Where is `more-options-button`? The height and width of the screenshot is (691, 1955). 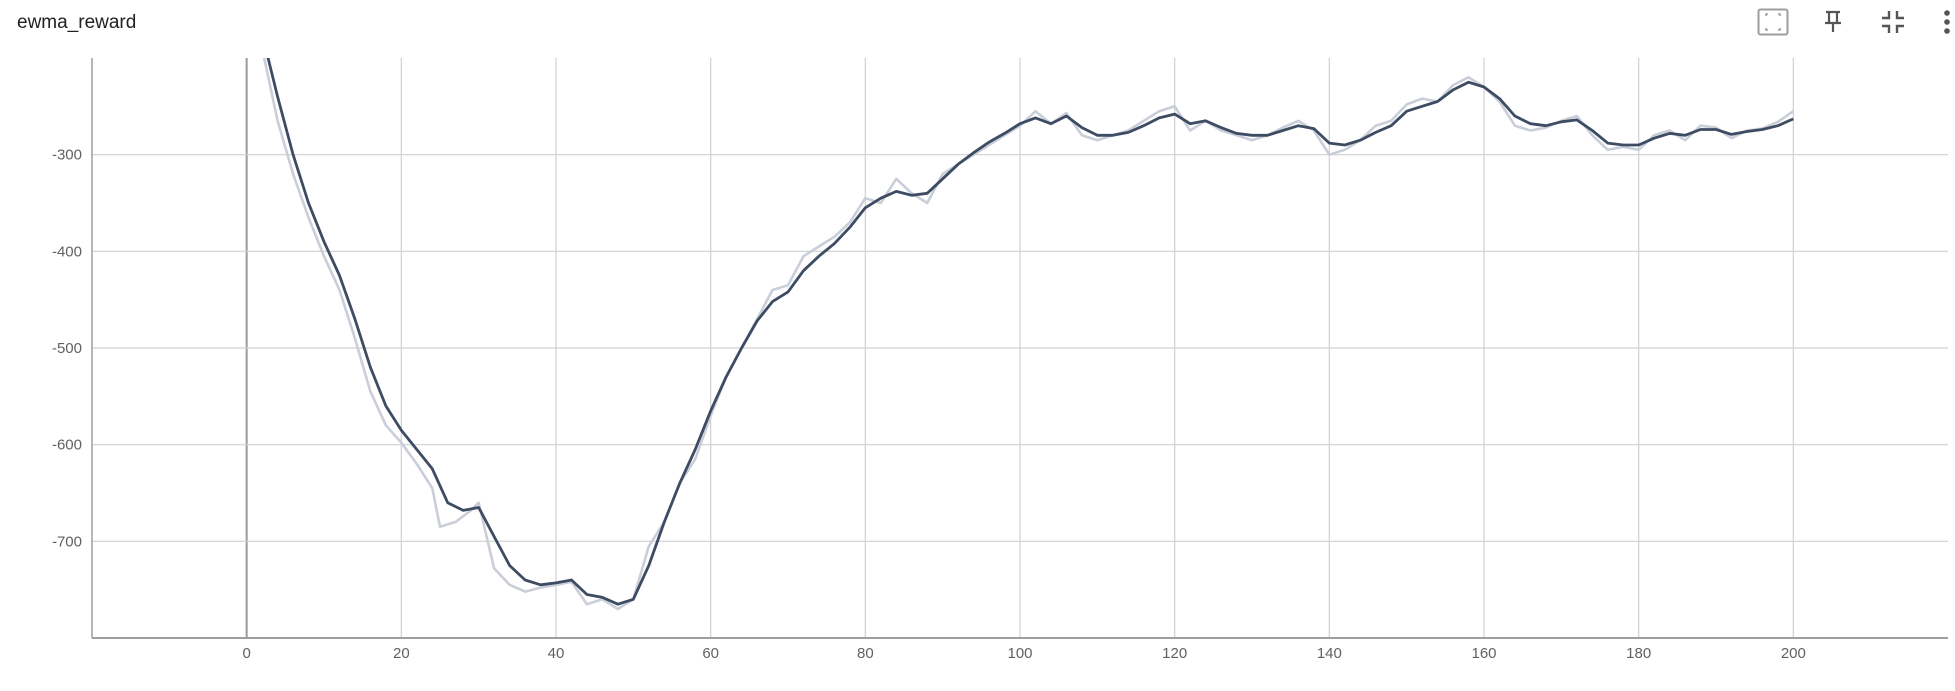
more-options-button is located at coordinates (1943, 24).